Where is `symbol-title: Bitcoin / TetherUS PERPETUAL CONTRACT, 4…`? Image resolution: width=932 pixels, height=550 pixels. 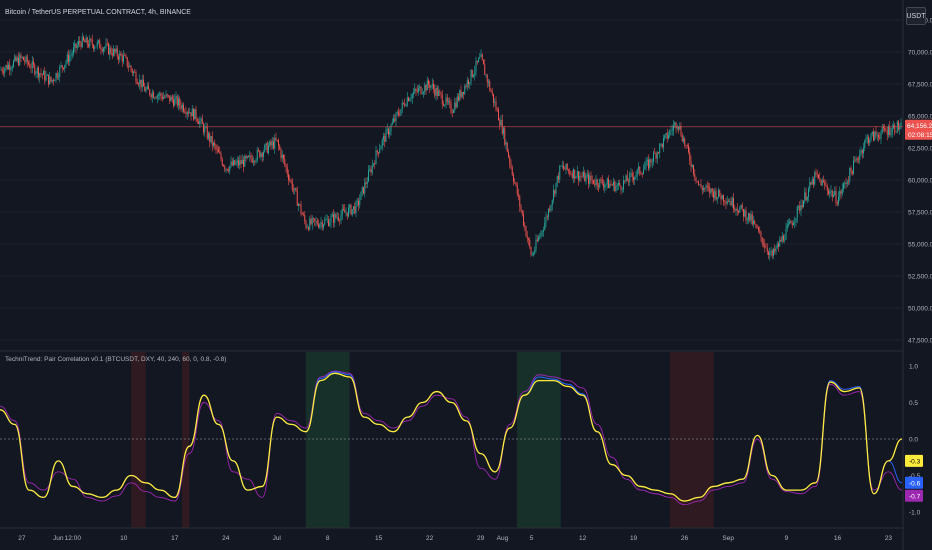
symbol-title: Bitcoin / TetherUS PERPETUAL CONTRACT, 4… is located at coordinates (98, 12).